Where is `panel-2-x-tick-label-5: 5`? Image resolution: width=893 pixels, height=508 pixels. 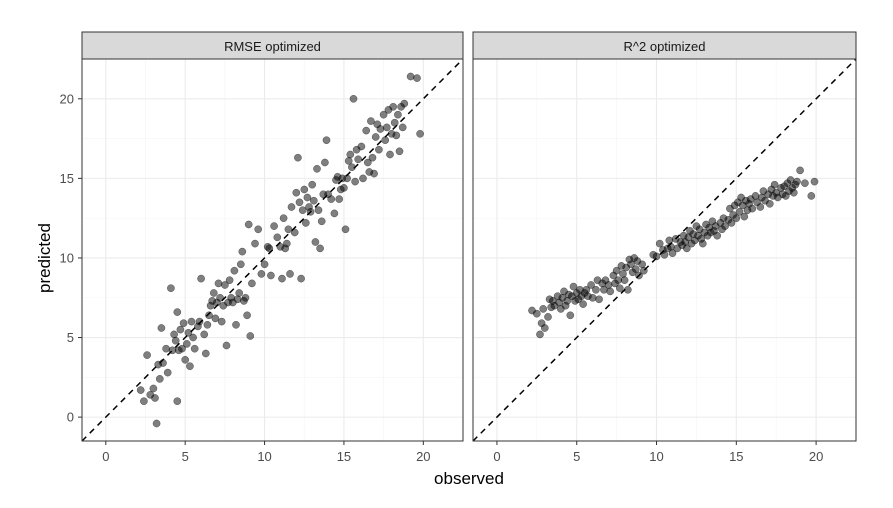
panel-2-x-tick-label-5: 5 is located at coordinates (576, 456).